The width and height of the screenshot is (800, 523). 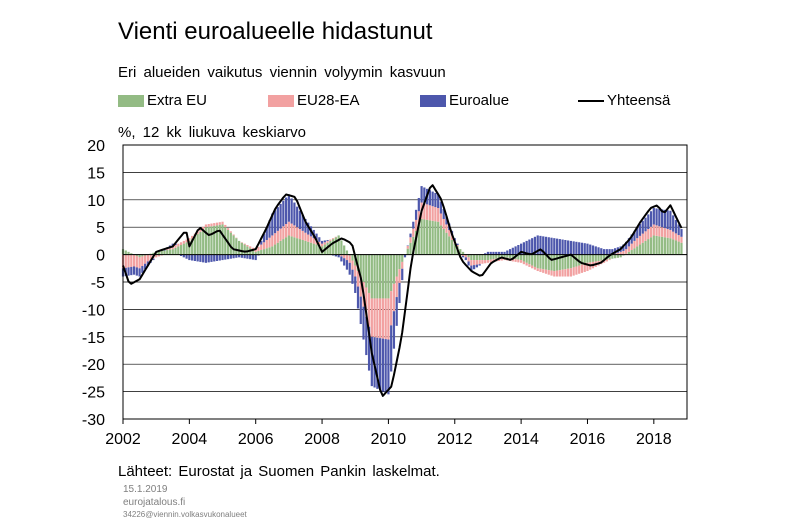 What do you see at coordinates (588, 439) in the screenshot?
I see `x-tick-label: 2016` at bounding box center [588, 439].